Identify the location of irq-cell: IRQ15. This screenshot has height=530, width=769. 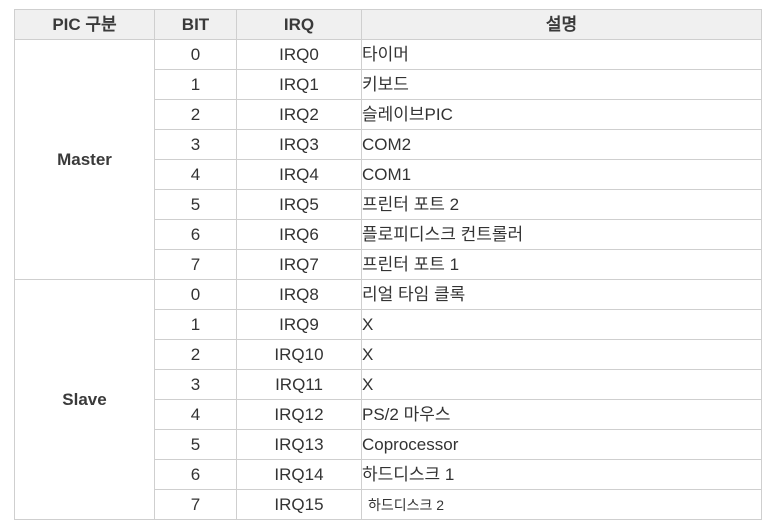
(299, 504).